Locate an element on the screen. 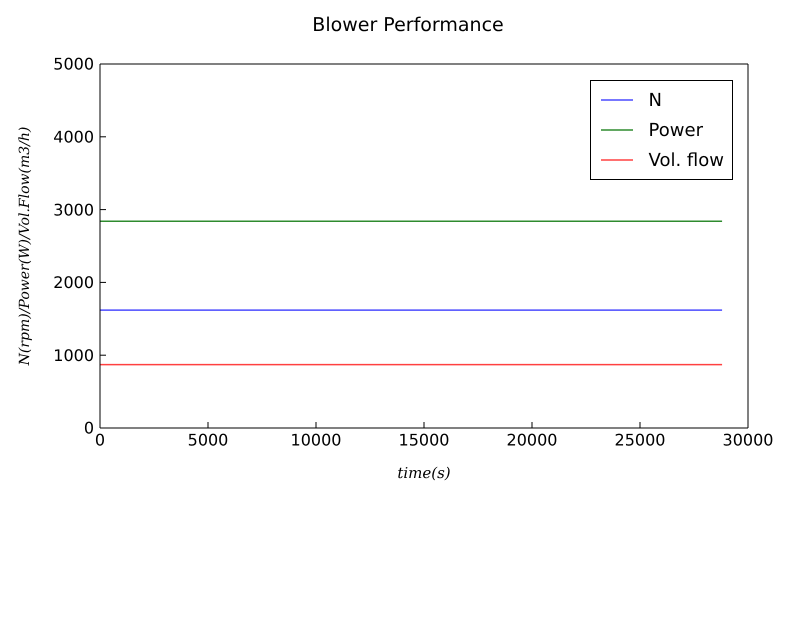  y-tick-label: 4000 is located at coordinates (73, 136).